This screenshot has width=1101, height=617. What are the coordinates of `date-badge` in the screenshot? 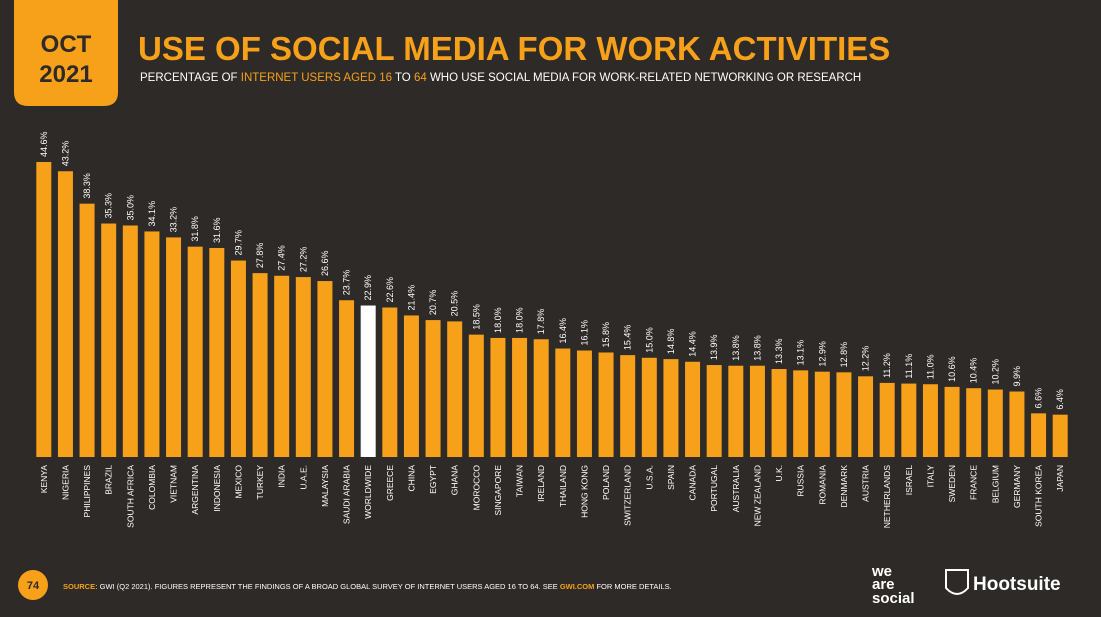 It's located at (66, 53).